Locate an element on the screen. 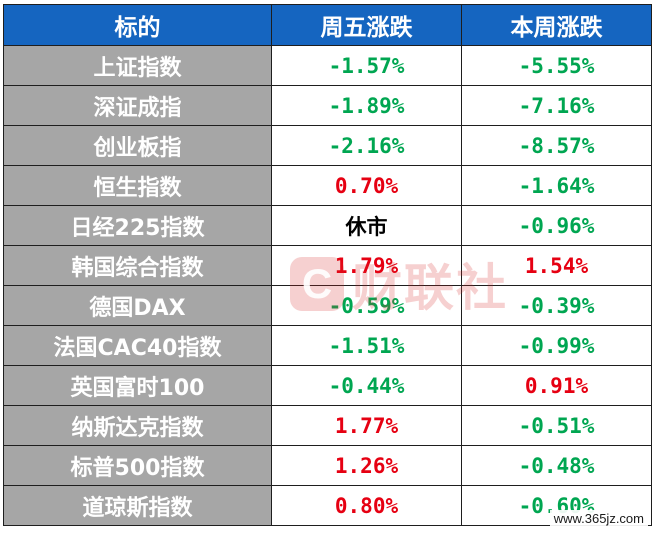  index-name-cell: 道琼斯指数 is located at coordinates (137, 505).